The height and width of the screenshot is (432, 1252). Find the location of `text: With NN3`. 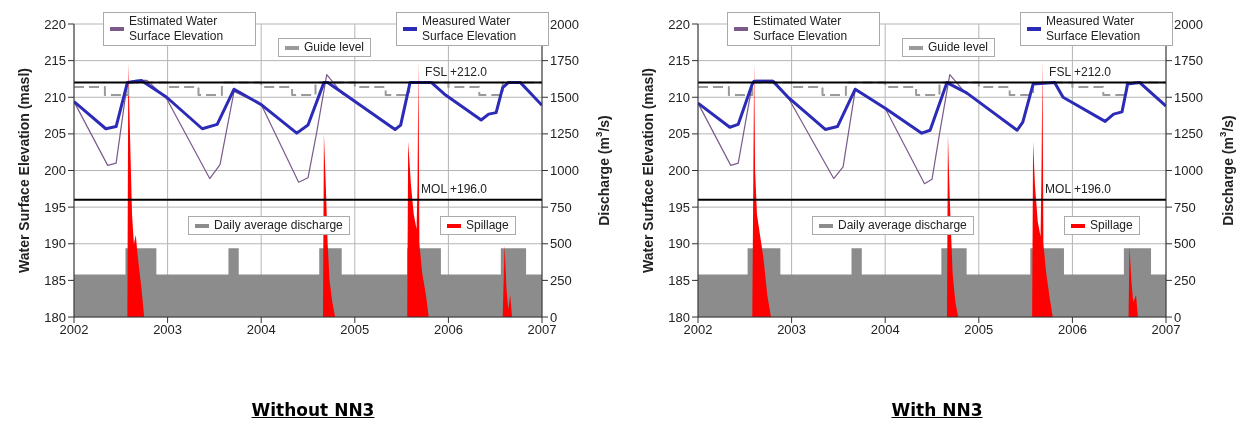

text: With NN3 is located at coordinates (937, 410).